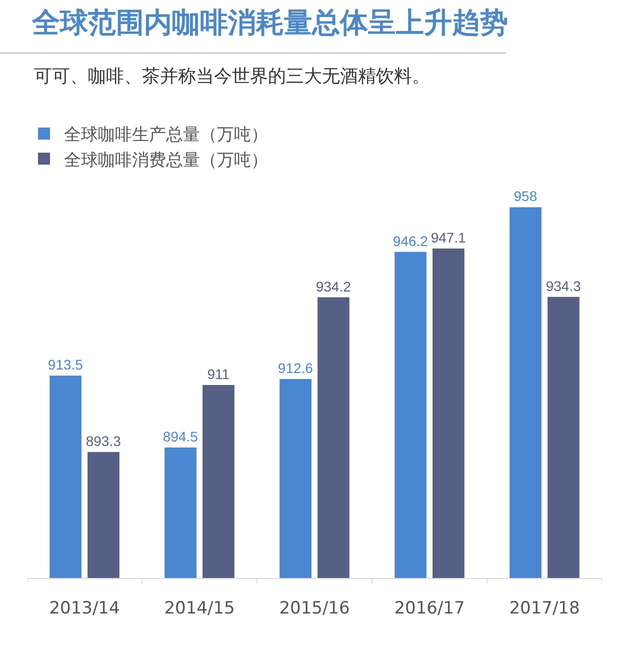 Image resolution: width=640 pixels, height=667 pixels. Describe the element at coordinates (564, 286) in the screenshot. I see `data-label: 934.3` at that location.